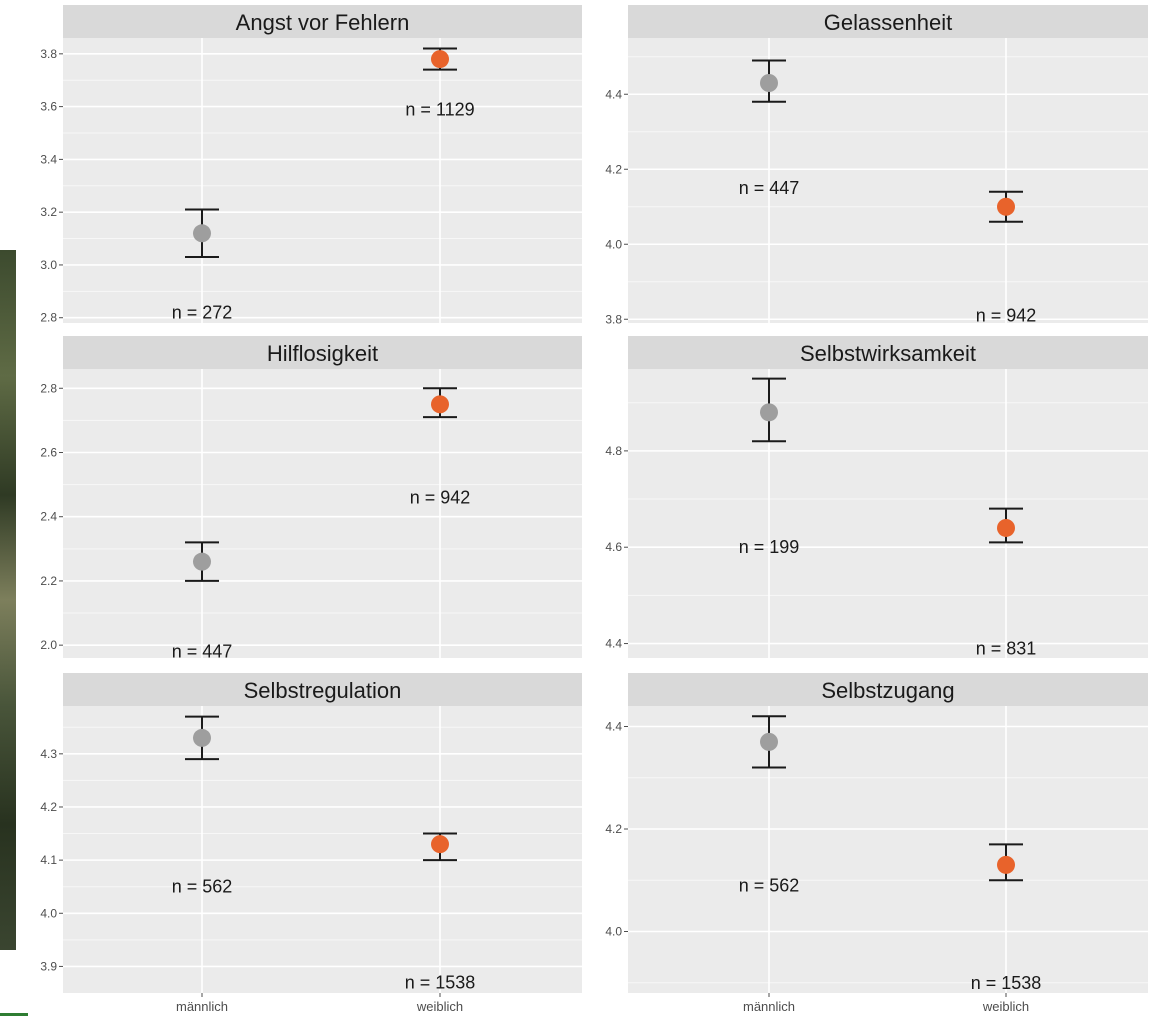 The width and height of the screenshot is (1153, 1020). I want to click on n-label: n = 1129, so click(439, 109).